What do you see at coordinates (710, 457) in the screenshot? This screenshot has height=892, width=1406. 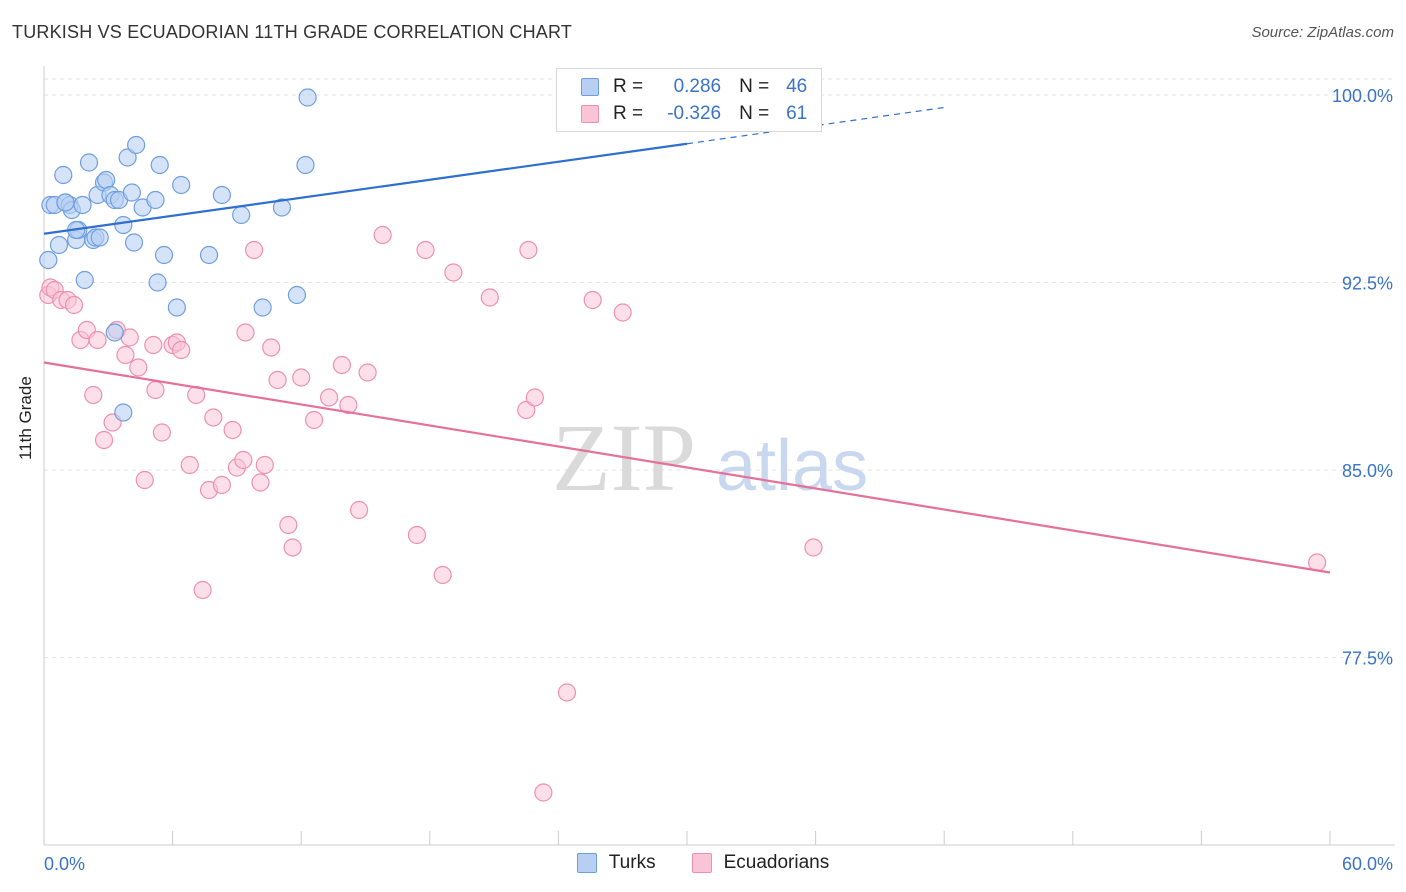 I see `watermark: ZIP atlas` at bounding box center [710, 457].